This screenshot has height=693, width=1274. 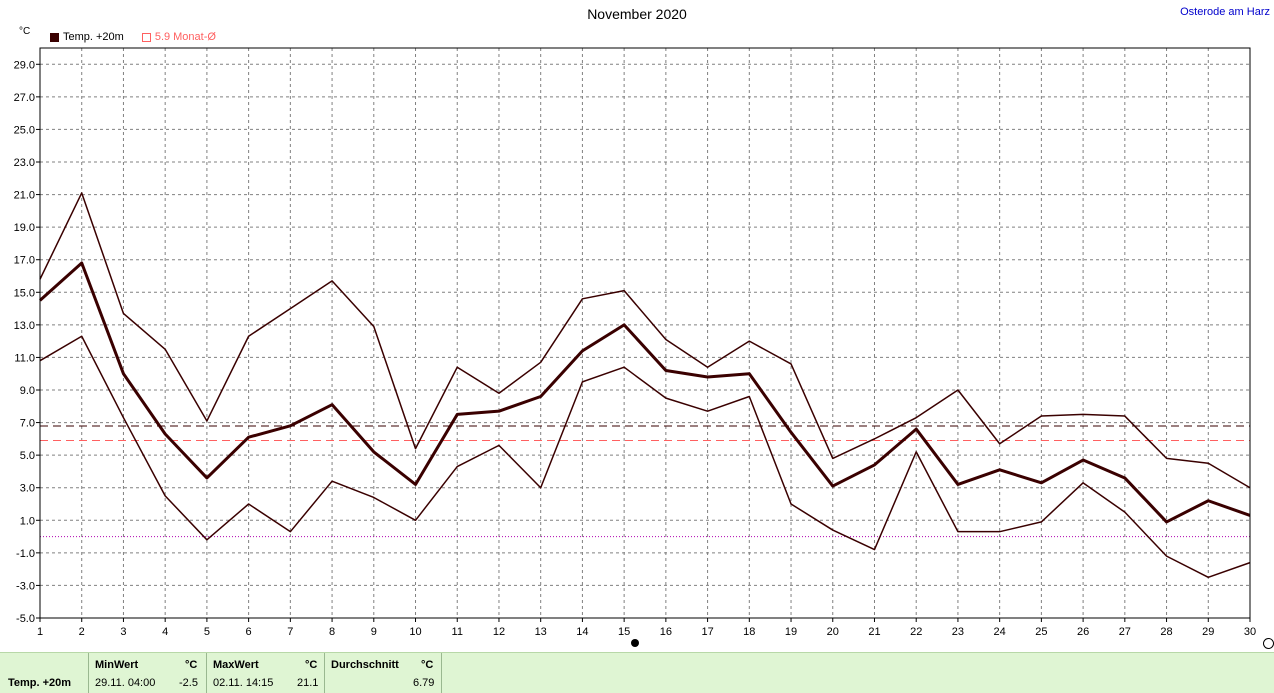 I want to click on x-tick-label: 23, so click(x=958, y=632).